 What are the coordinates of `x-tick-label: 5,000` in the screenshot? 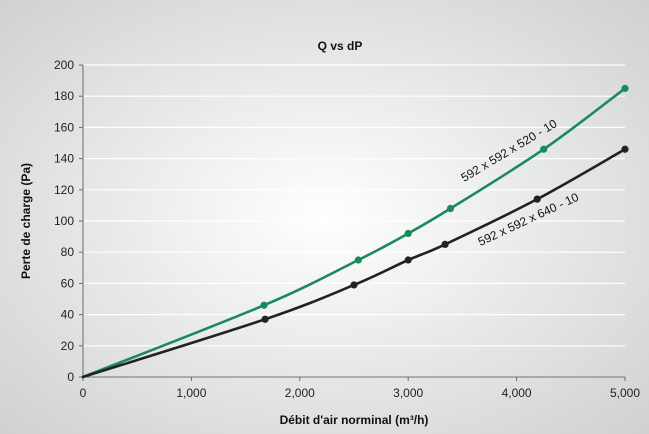 It's located at (625, 393).